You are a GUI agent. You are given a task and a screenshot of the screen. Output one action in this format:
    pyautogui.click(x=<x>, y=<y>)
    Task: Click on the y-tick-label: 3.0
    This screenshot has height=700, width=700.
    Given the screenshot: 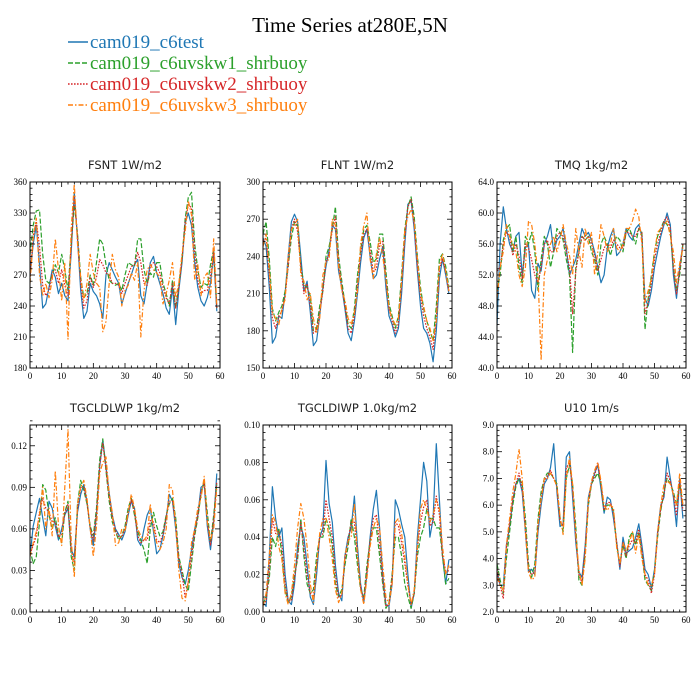 What is the action you would take?
    pyautogui.click(x=489, y=585)
    